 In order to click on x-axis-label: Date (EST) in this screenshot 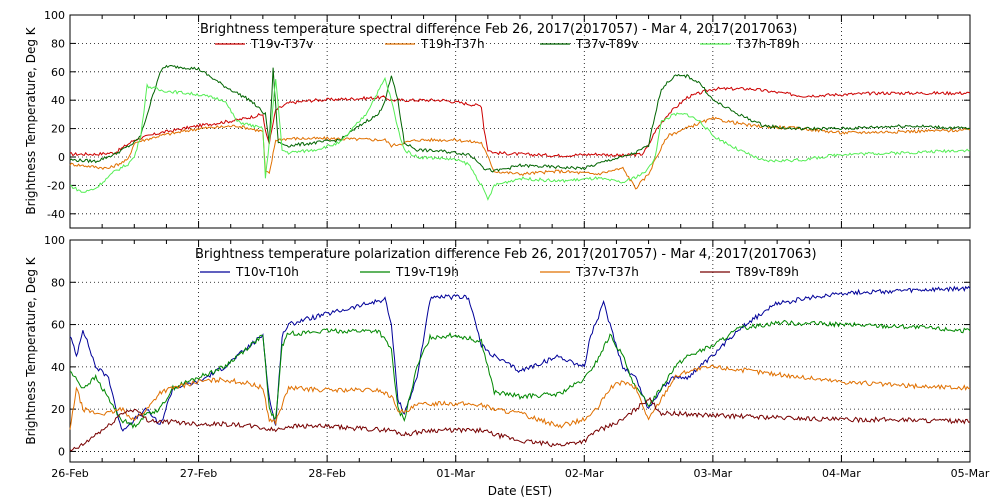, I will do `click(520, 491)`.